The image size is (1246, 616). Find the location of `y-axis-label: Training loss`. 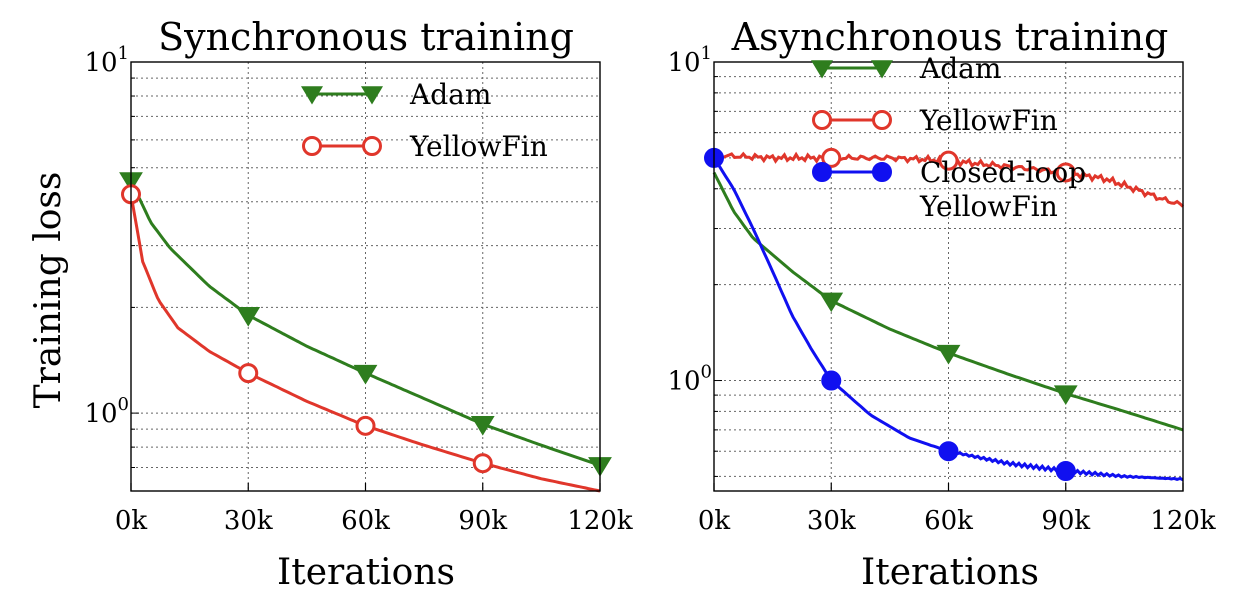

y-axis-label: Training loss is located at coordinates (48, 290).